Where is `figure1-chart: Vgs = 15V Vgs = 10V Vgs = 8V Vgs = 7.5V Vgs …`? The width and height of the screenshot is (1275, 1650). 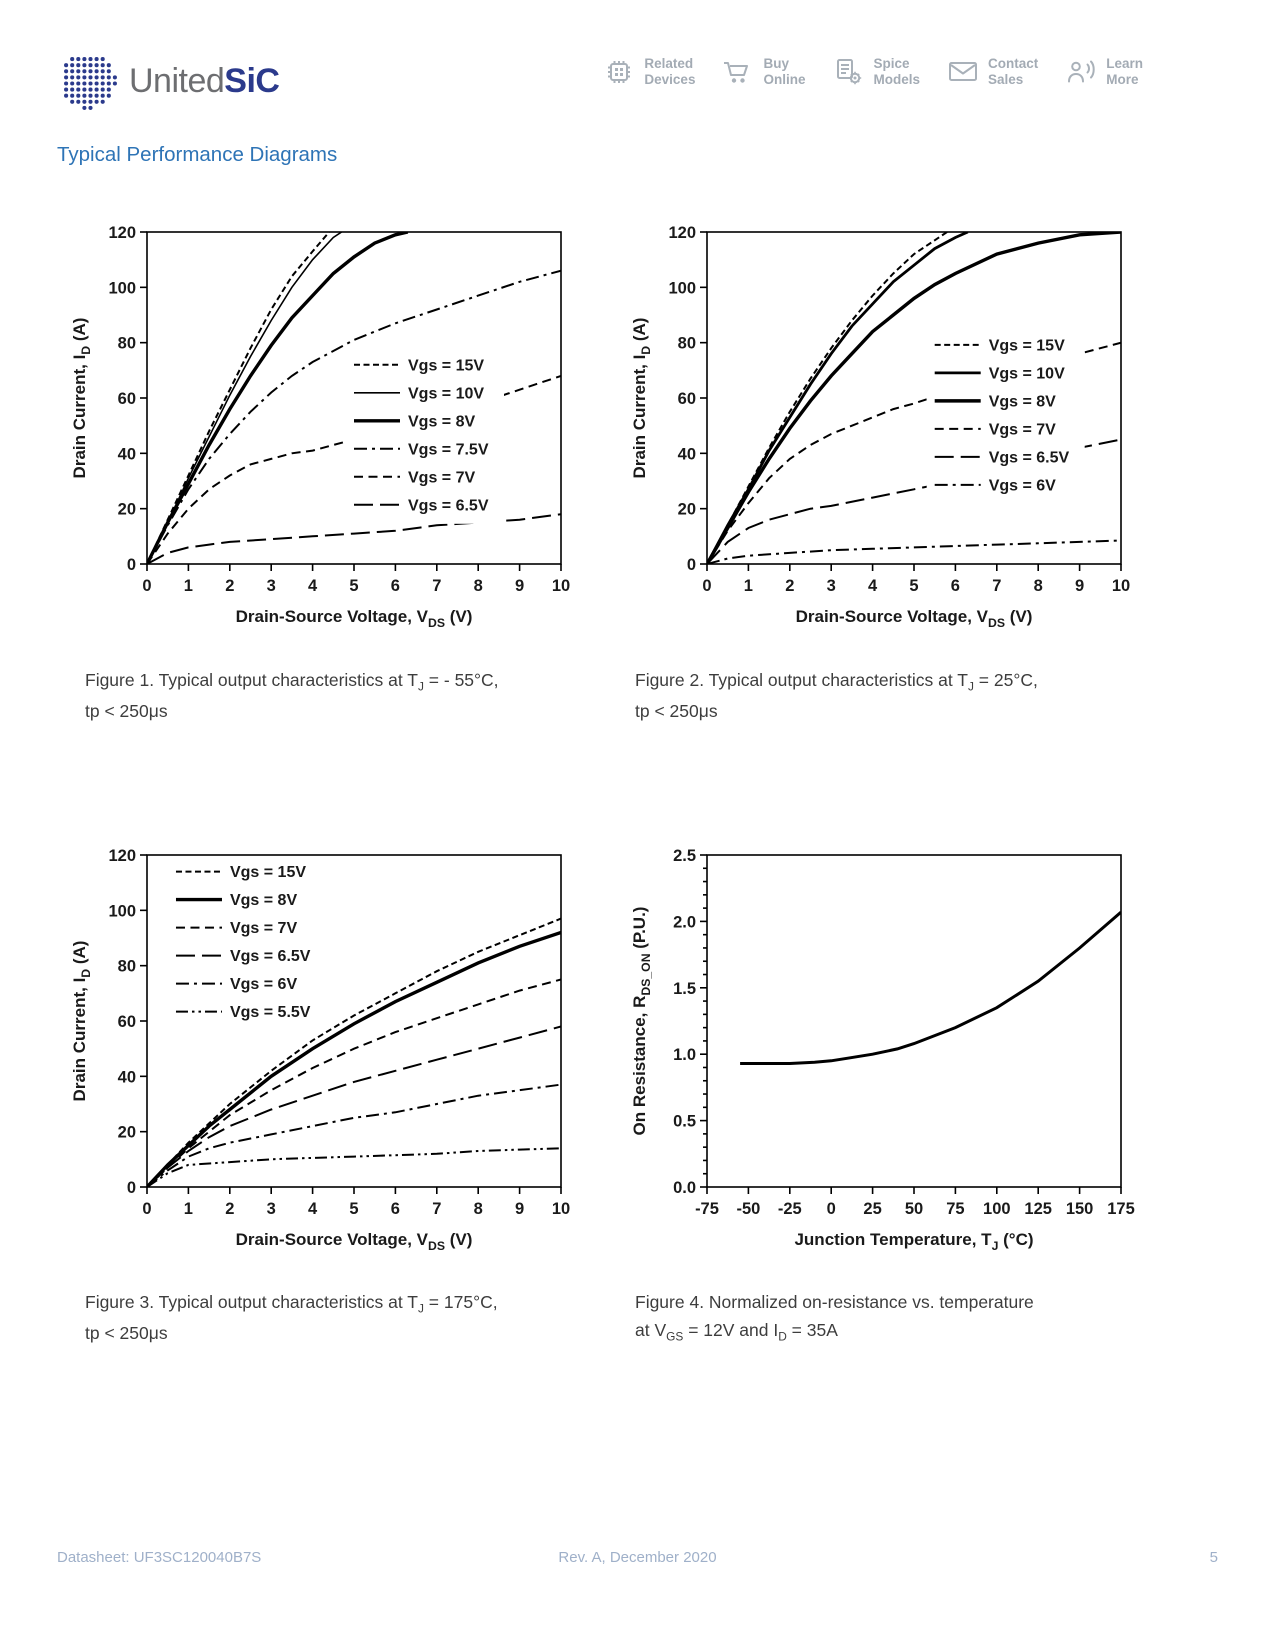
figure1-chart: Vgs = 15V Vgs = 10V Vgs = 8V Vgs = 7.5V Vgs … is located at coordinates (315, 432).